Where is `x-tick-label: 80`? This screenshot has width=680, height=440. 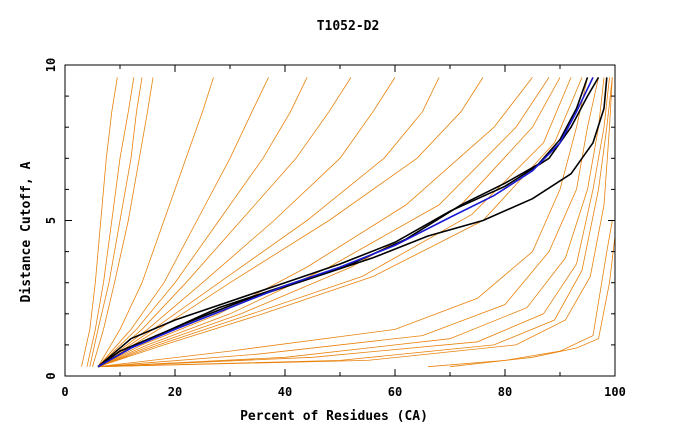
x-tick-label: 80 is located at coordinates (505, 392).